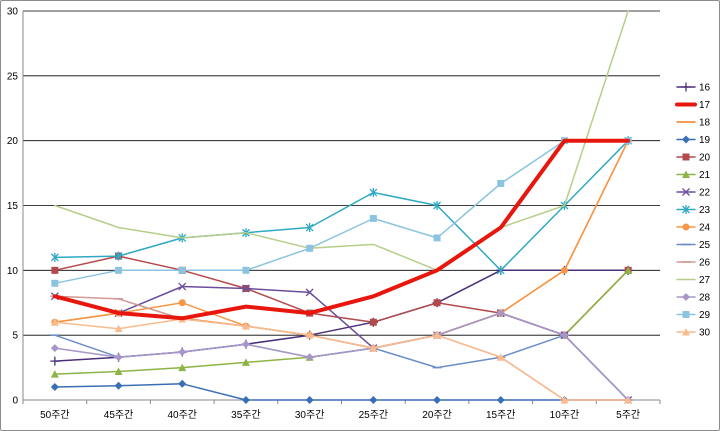 This screenshot has height=431, width=720. I want to click on legend-item-28: 28, so click(693, 298).